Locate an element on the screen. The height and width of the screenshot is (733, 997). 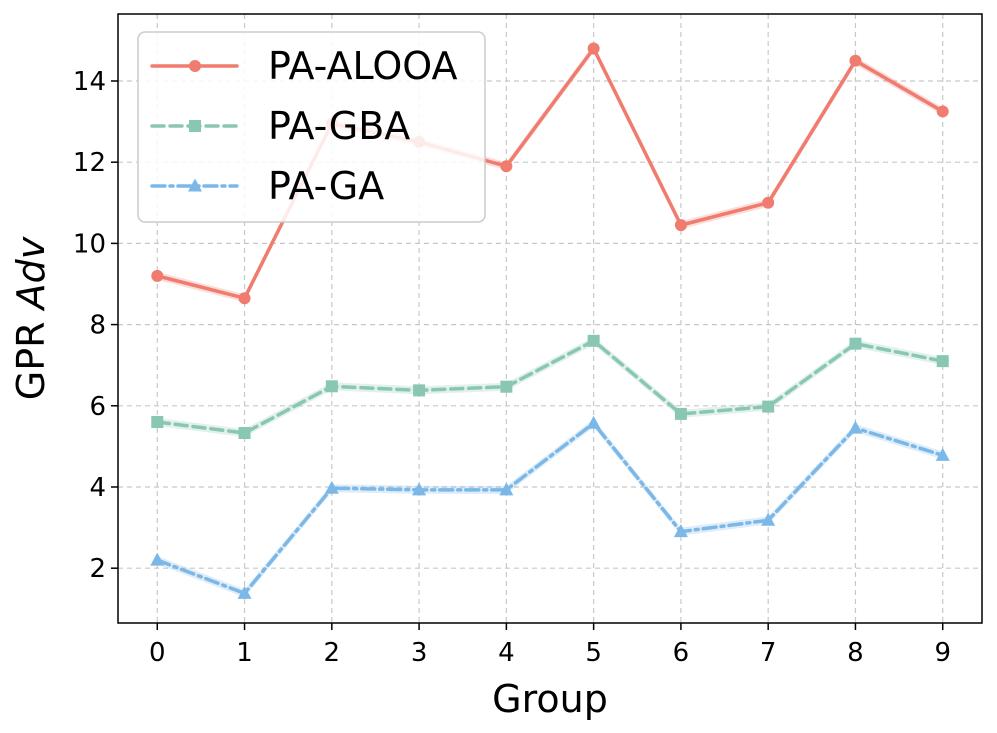
y-tick-label: 2 is located at coordinates (97, 569).